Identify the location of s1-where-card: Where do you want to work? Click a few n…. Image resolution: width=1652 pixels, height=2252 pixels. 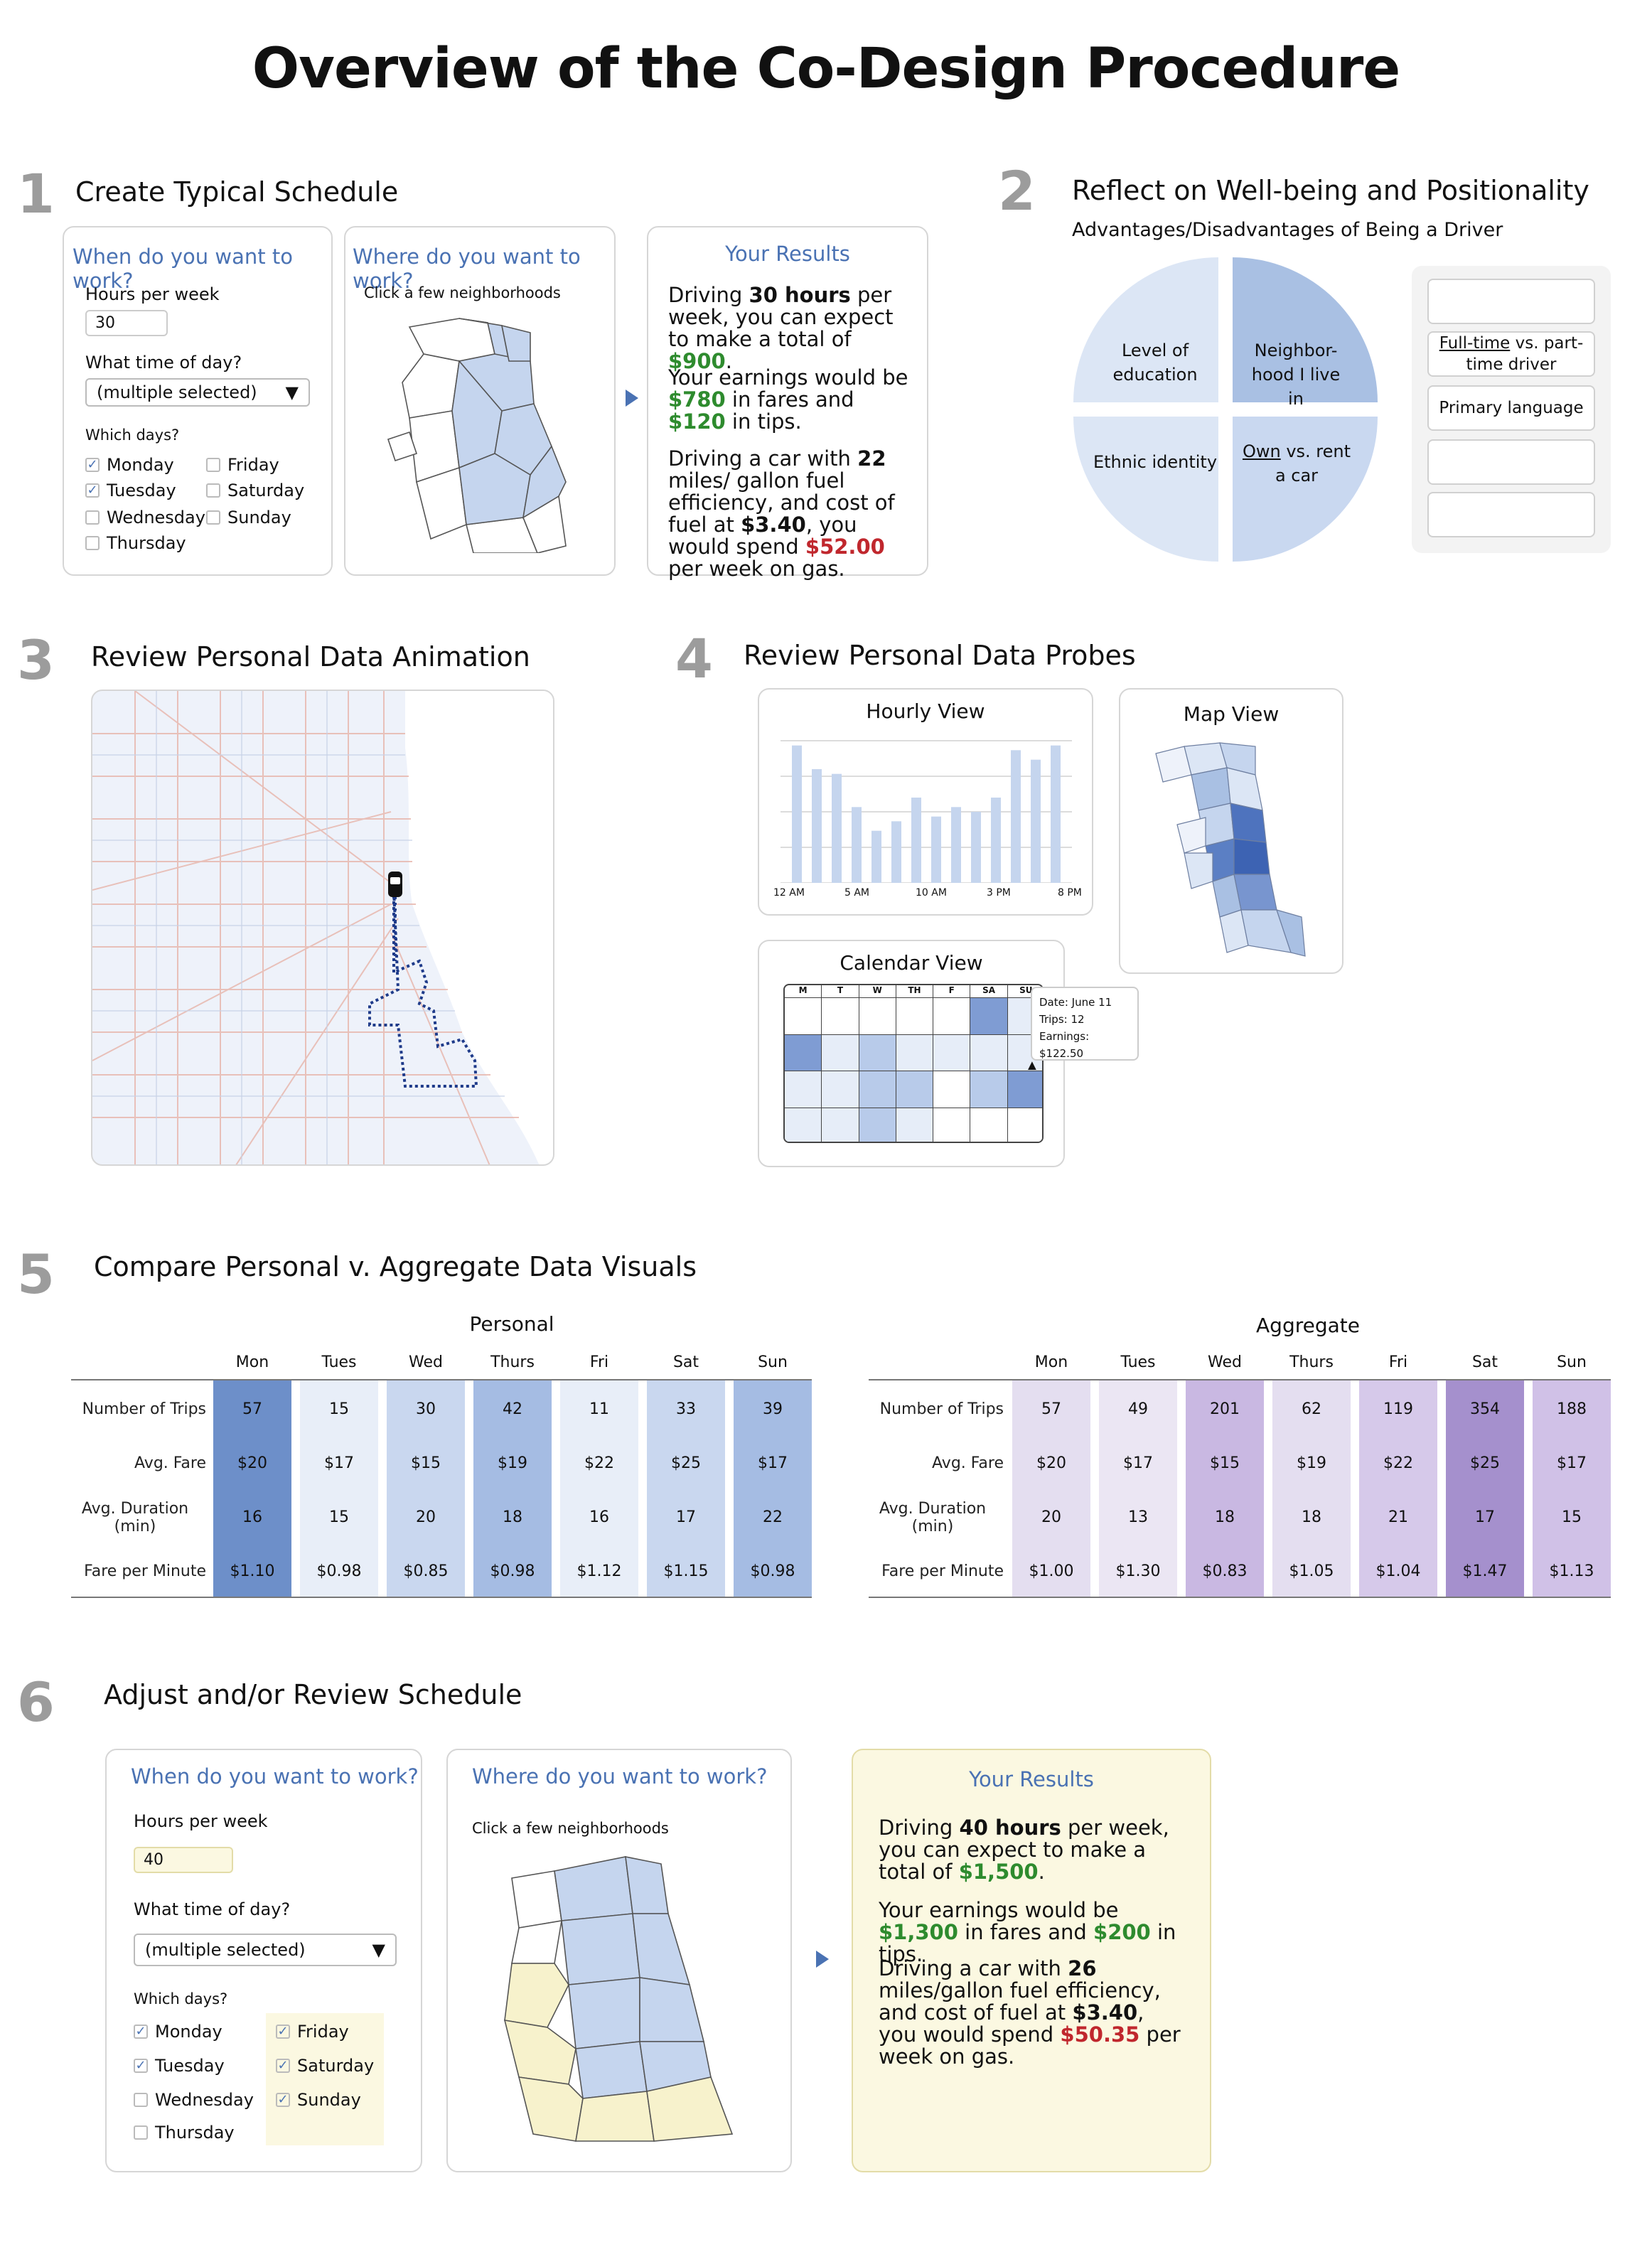
(480, 401).